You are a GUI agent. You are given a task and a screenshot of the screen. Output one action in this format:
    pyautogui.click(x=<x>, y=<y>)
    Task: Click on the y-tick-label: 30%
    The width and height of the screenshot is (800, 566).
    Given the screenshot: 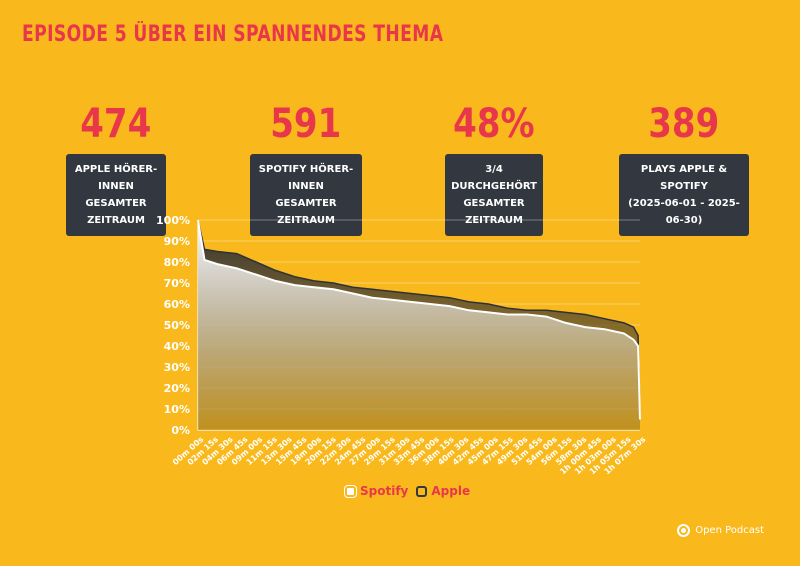 What is the action you would take?
    pyautogui.click(x=177, y=367)
    